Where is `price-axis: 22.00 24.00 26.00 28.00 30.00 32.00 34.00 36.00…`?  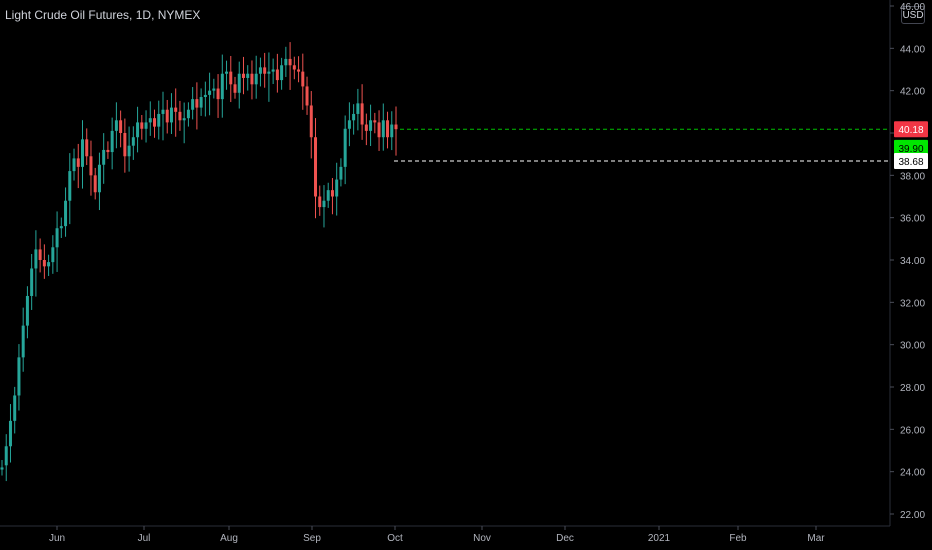
price-axis: 22.00 24.00 26.00 28.00 30.00 32.00 34.00 36.00… is located at coordinates (907, 263).